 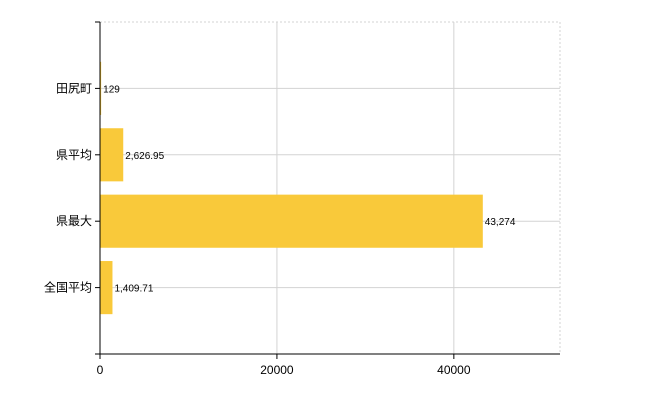 I want to click on x-tick-labels: 0 20000 40000, so click(x=284, y=370).